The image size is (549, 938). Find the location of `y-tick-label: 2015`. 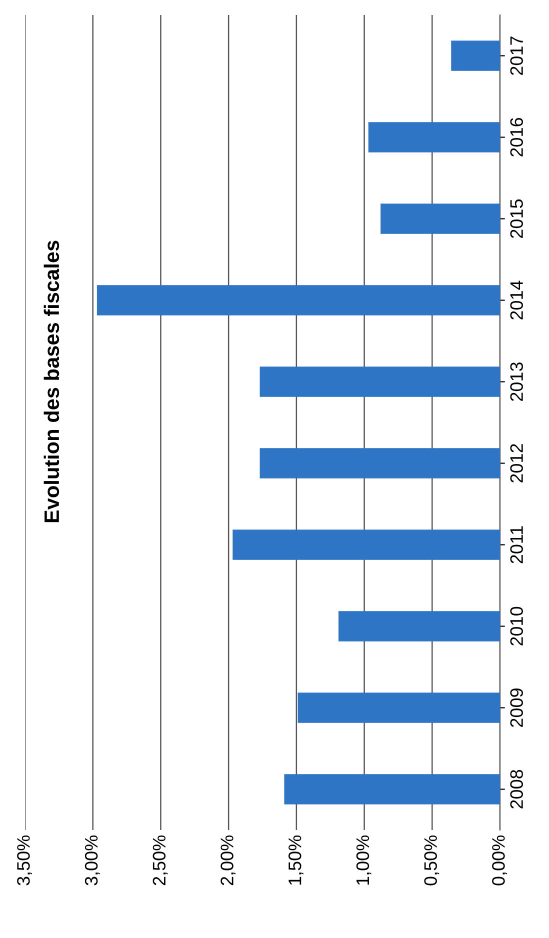

y-tick-label: 2015 is located at coordinates (516, 218).